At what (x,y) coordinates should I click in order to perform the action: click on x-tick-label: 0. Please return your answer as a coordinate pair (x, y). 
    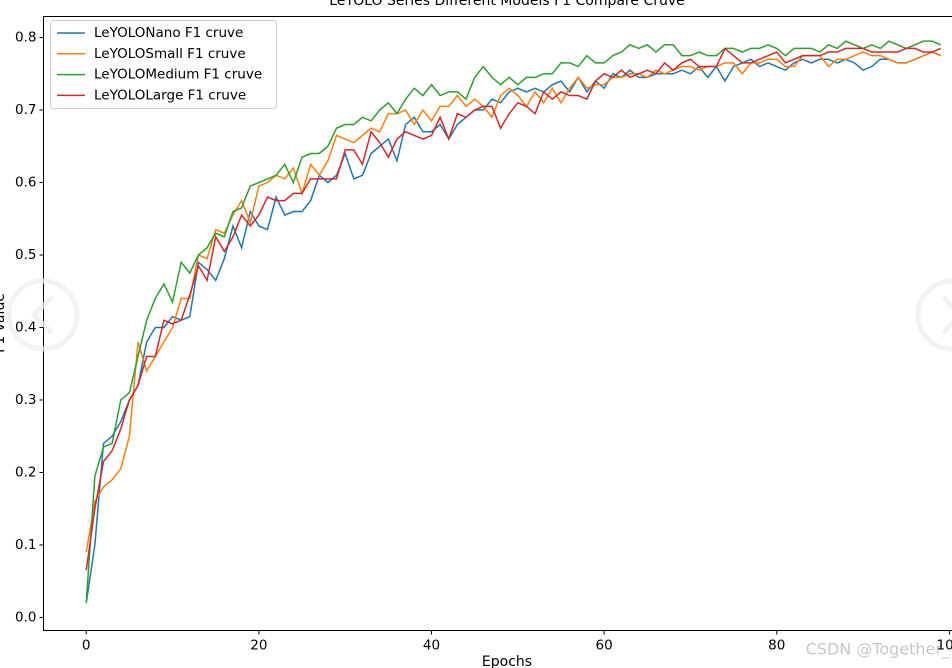
    Looking at the image, I should click on (86, 646).